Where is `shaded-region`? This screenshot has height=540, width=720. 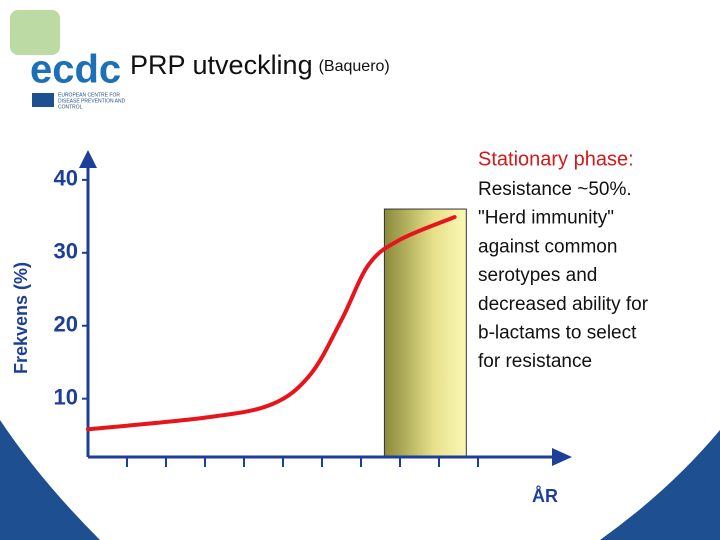
shaded-region is located at coordinates (425, 333).